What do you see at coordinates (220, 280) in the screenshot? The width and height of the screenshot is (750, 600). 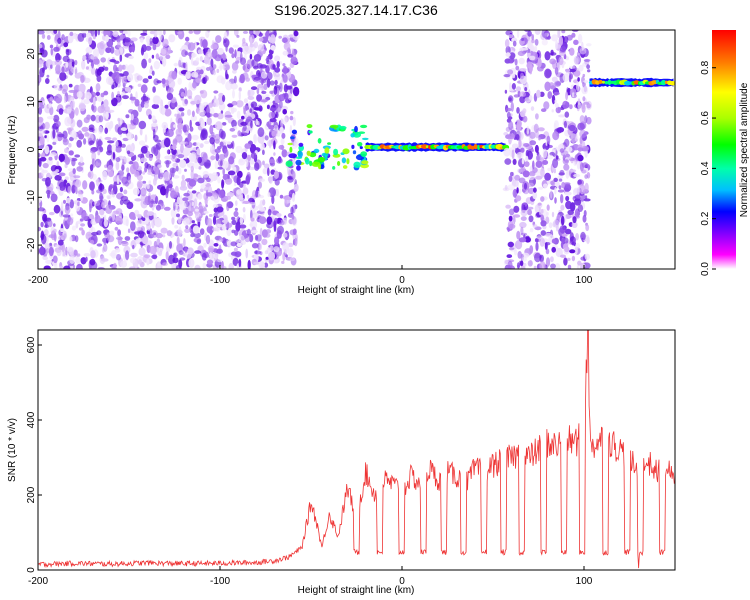 I see `x-tick-label: -100` at bounding box center [220, 280].